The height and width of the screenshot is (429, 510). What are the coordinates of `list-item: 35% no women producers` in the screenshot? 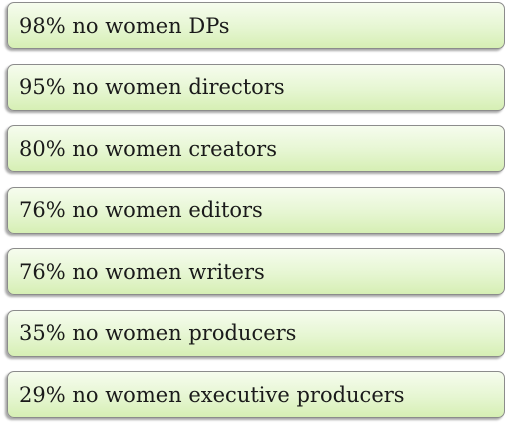 It's located at (256, 333).